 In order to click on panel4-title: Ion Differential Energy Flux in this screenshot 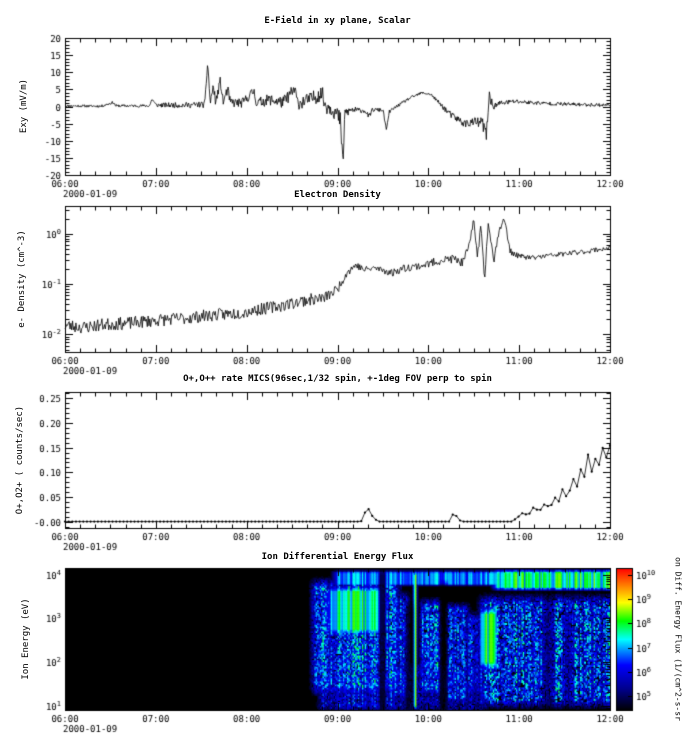, I will do `click(337, 557)`.